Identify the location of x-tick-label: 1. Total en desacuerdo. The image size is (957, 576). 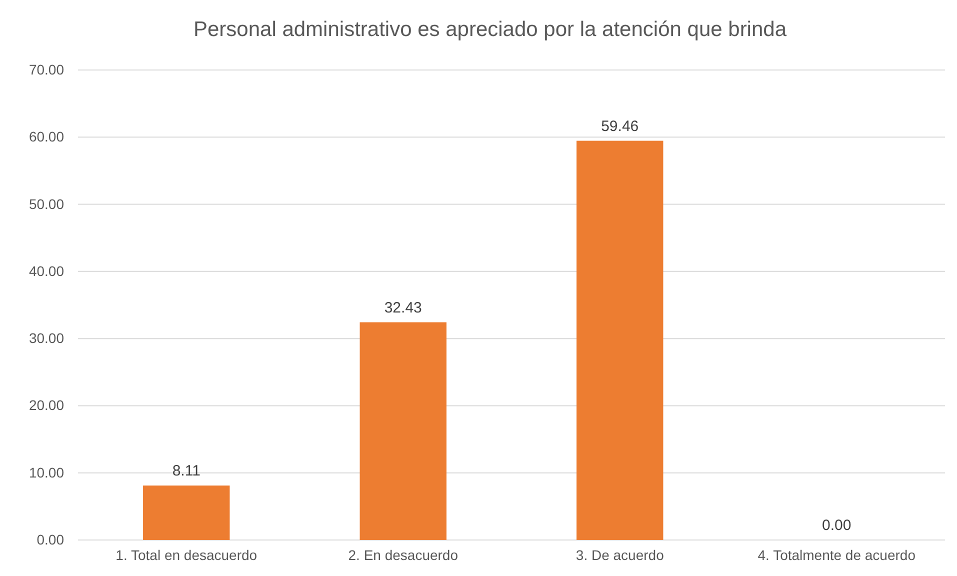
(187, 554).